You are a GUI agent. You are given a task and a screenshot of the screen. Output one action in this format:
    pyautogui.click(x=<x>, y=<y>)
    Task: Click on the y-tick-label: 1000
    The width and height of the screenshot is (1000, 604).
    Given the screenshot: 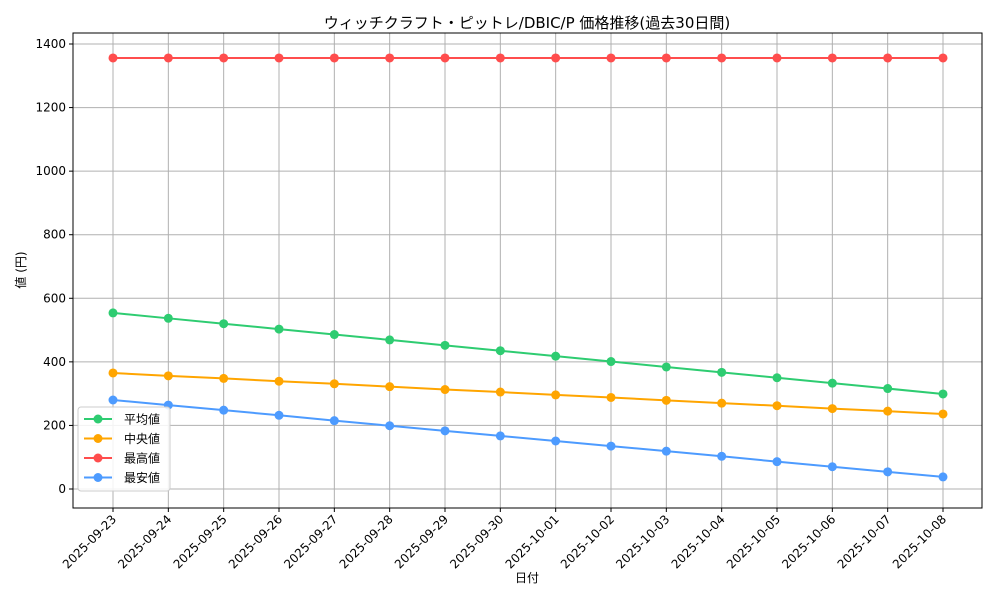 What is the action you would take?
    pyautogui.click(x=50, y=171)
    